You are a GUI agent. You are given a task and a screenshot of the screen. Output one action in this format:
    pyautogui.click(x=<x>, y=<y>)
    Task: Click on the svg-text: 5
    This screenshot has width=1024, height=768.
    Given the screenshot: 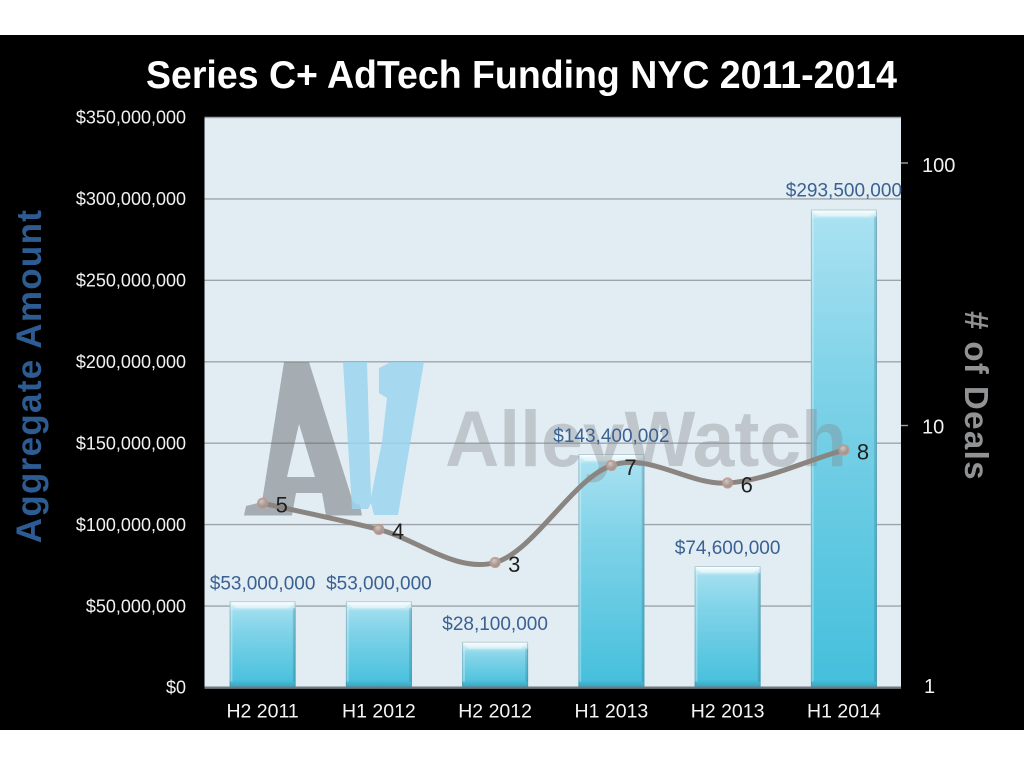 What is the action you would take?
    pyautogui.click(x=282, y=505)
    